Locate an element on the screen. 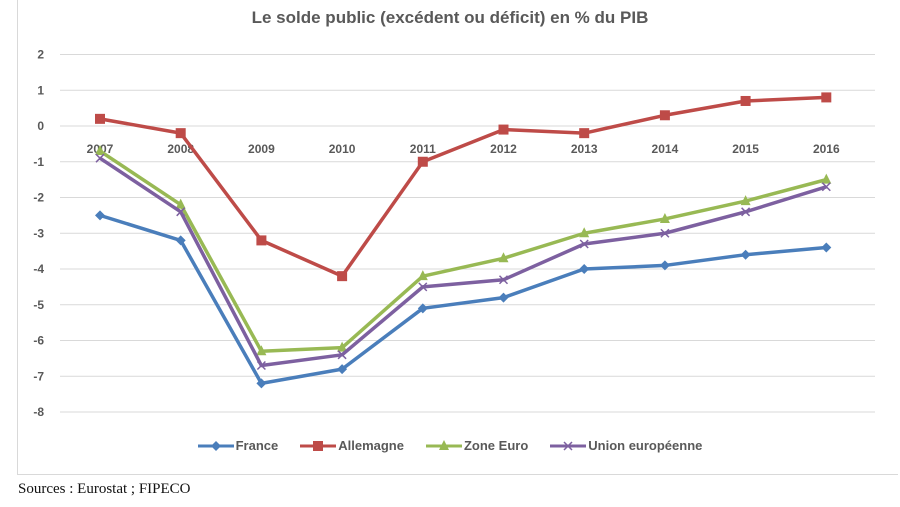 The width and height of the screenshot is (900, 507). x-tick-label: 2015 is located at coordinates (745, 149).